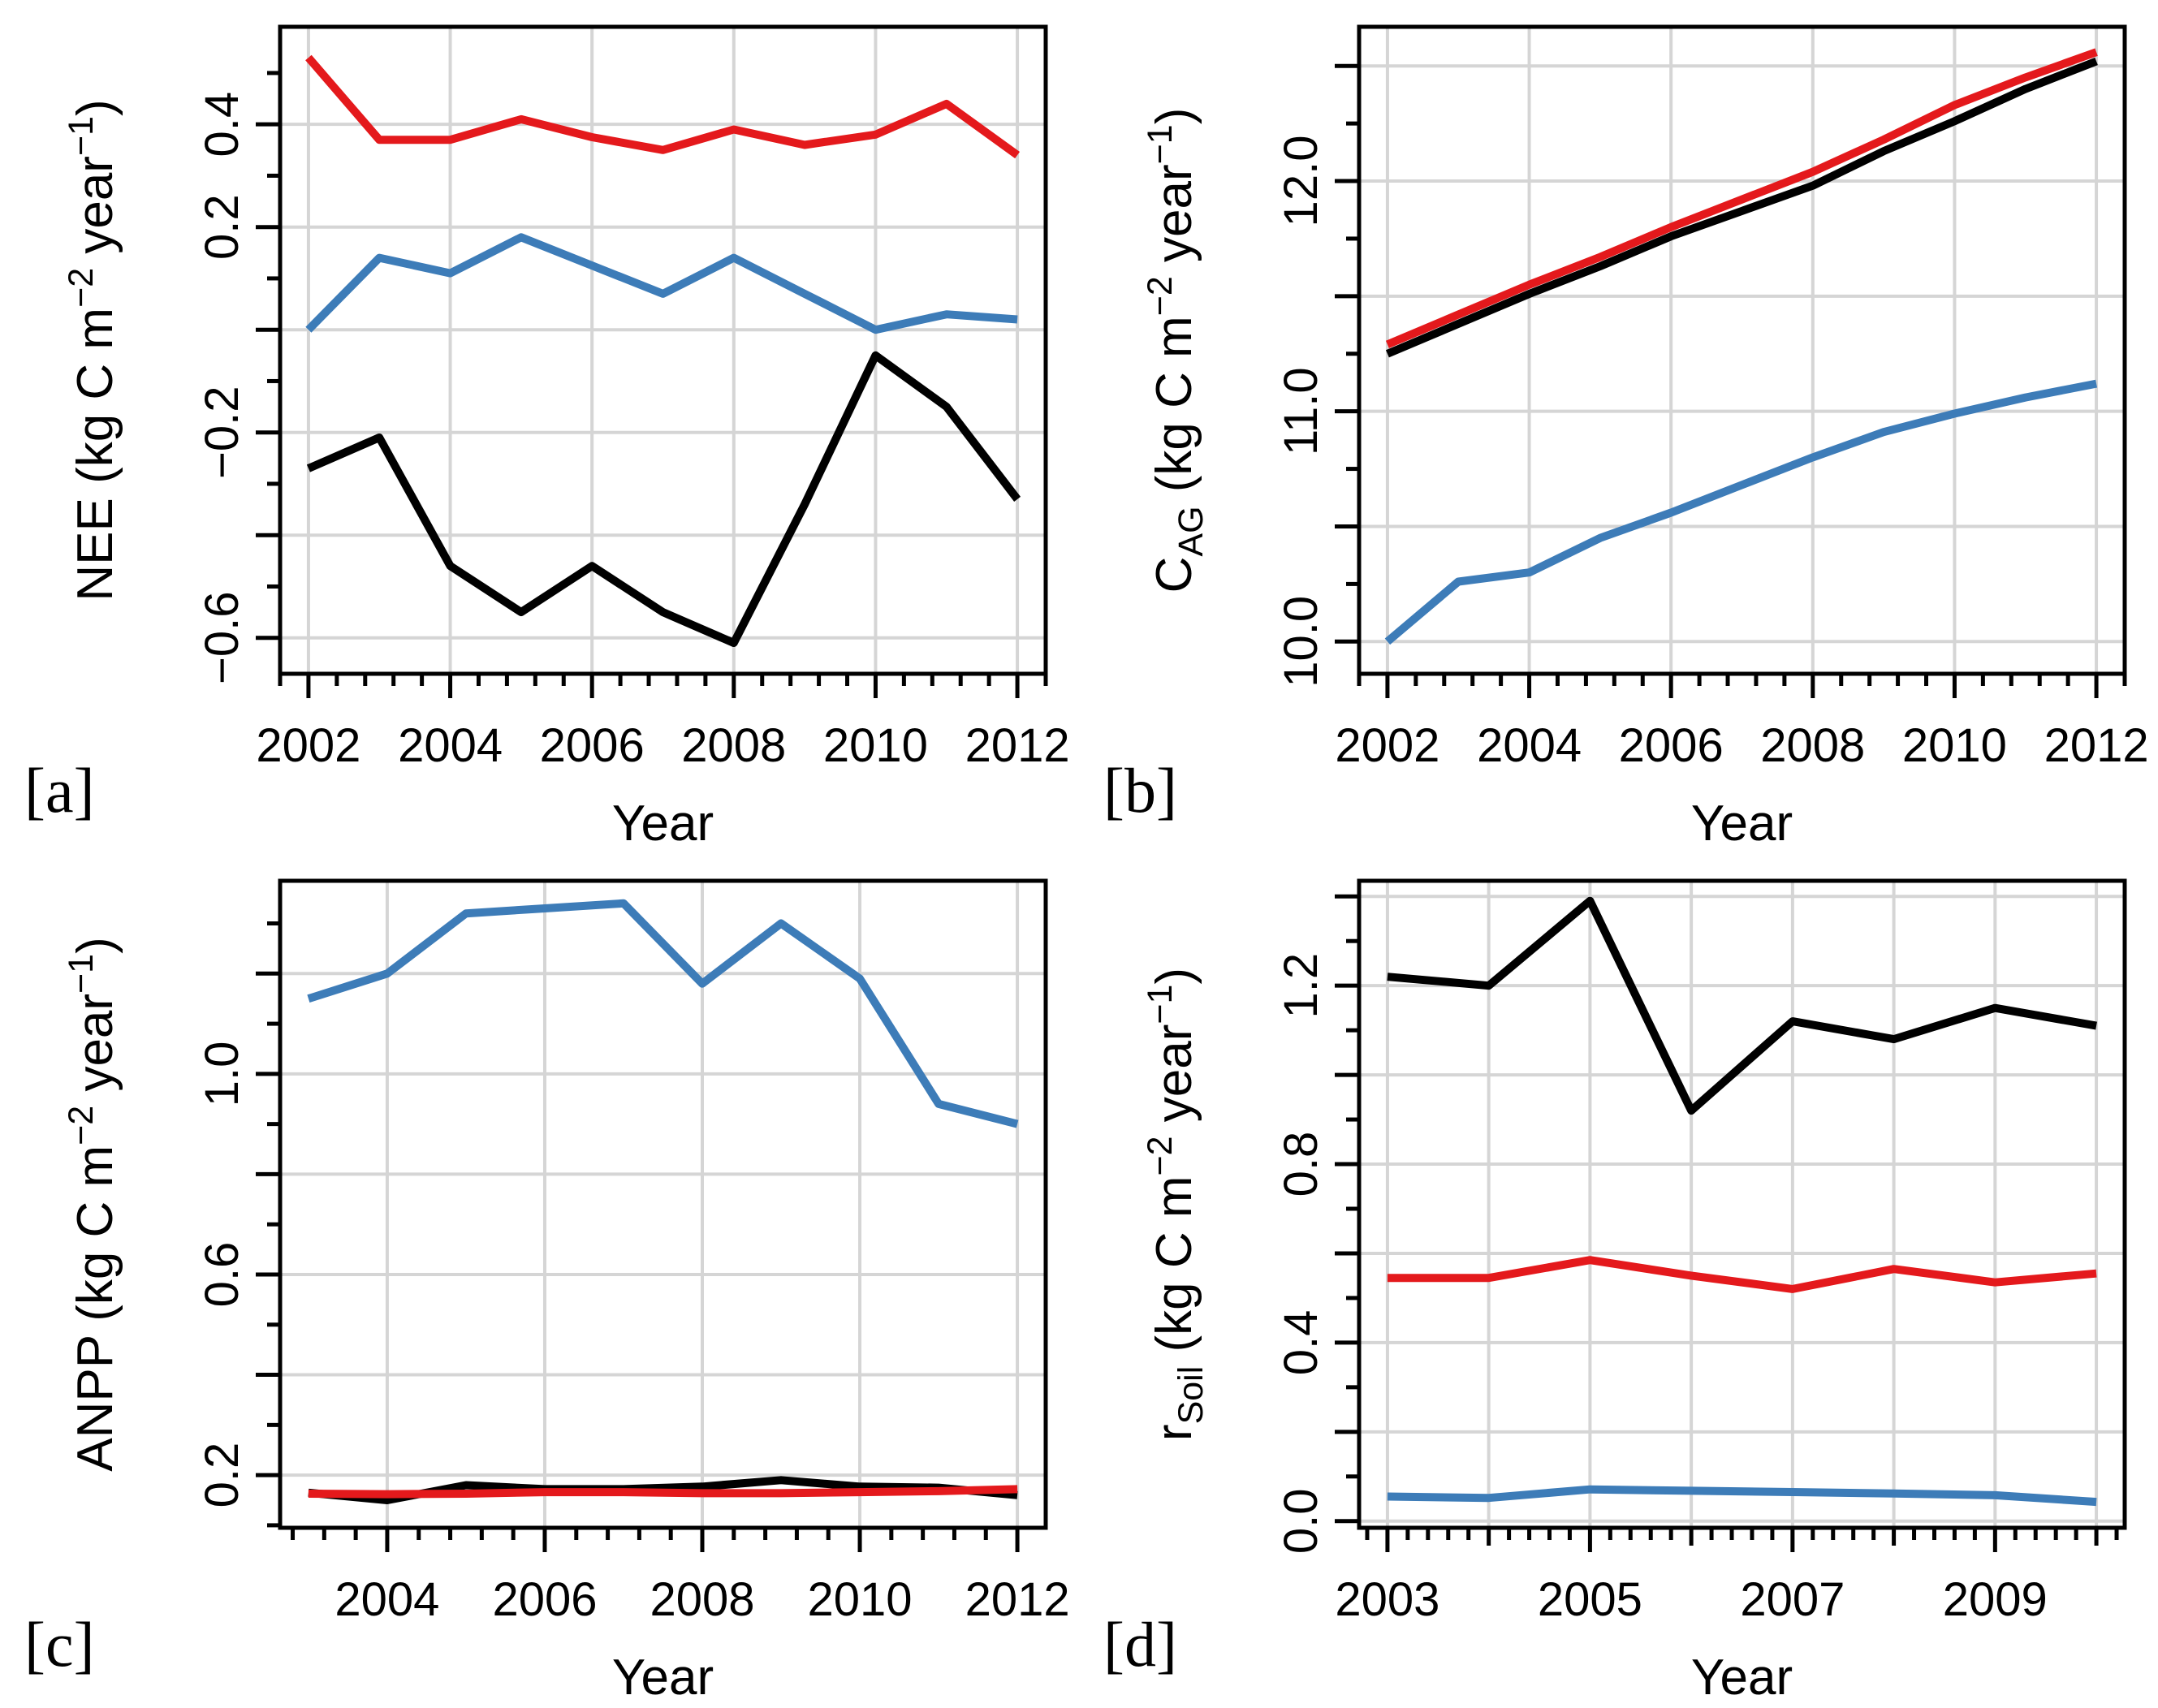 This screenshot has height=1708, width=2158. I want to click on panel-c-label: [c], so click(59, 1644).